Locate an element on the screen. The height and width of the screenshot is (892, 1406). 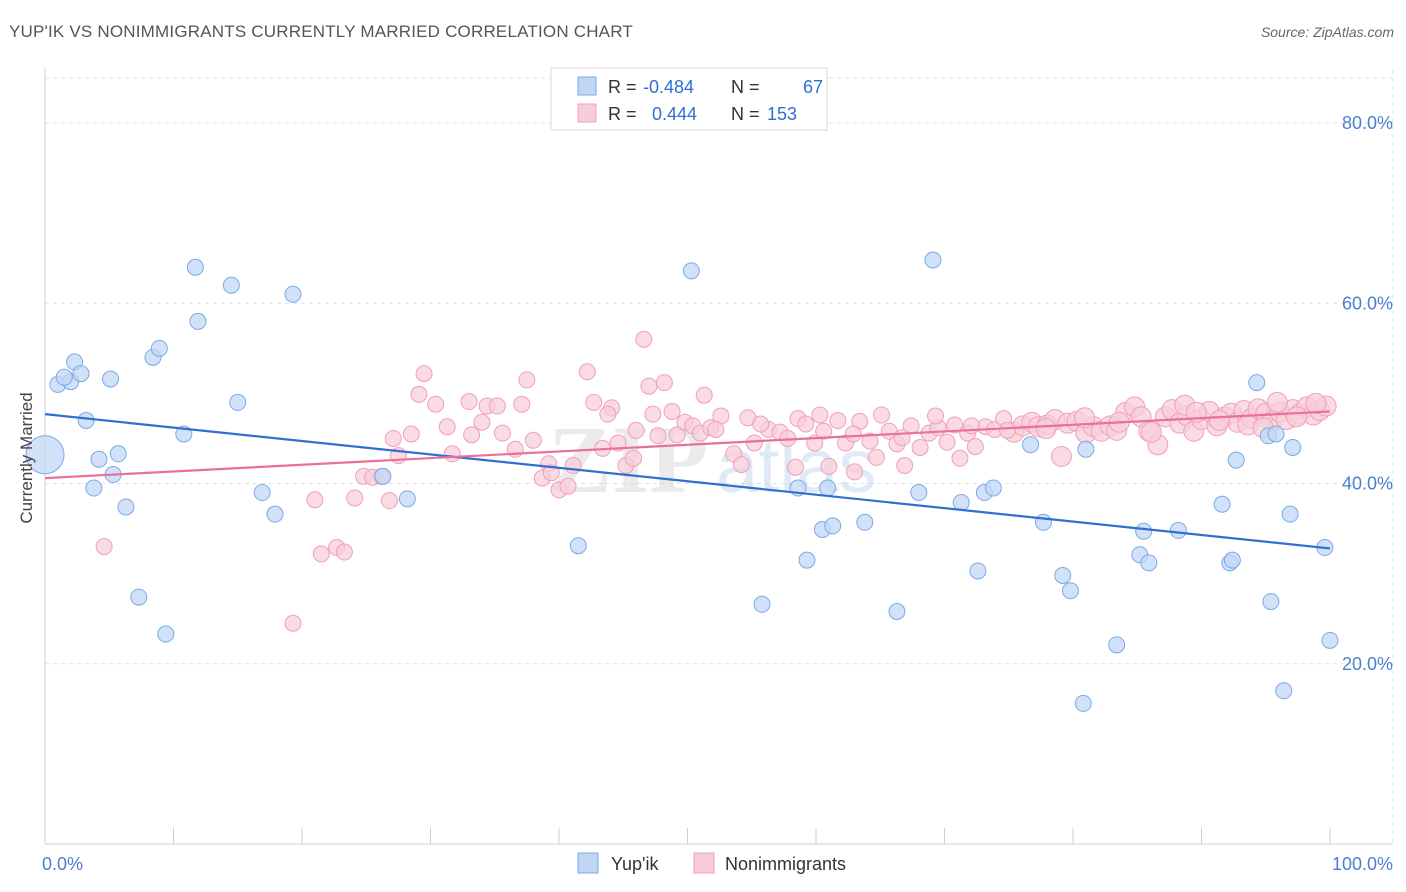
bottom-legend-swatch-yupik is located at coordinates (588, 863).